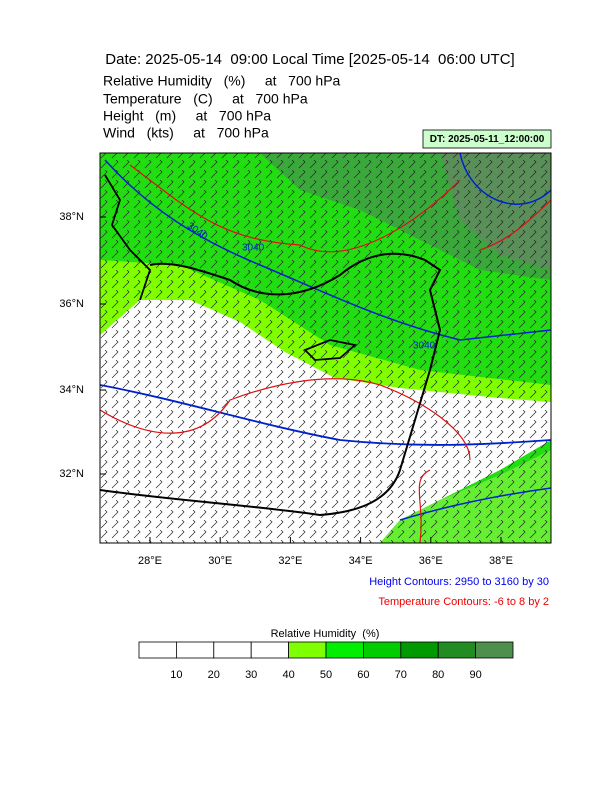  What do you see at coordinates (71, 390) in the screenshot?
I see `lat-label: 34°N` at bounding box center [71, 390].